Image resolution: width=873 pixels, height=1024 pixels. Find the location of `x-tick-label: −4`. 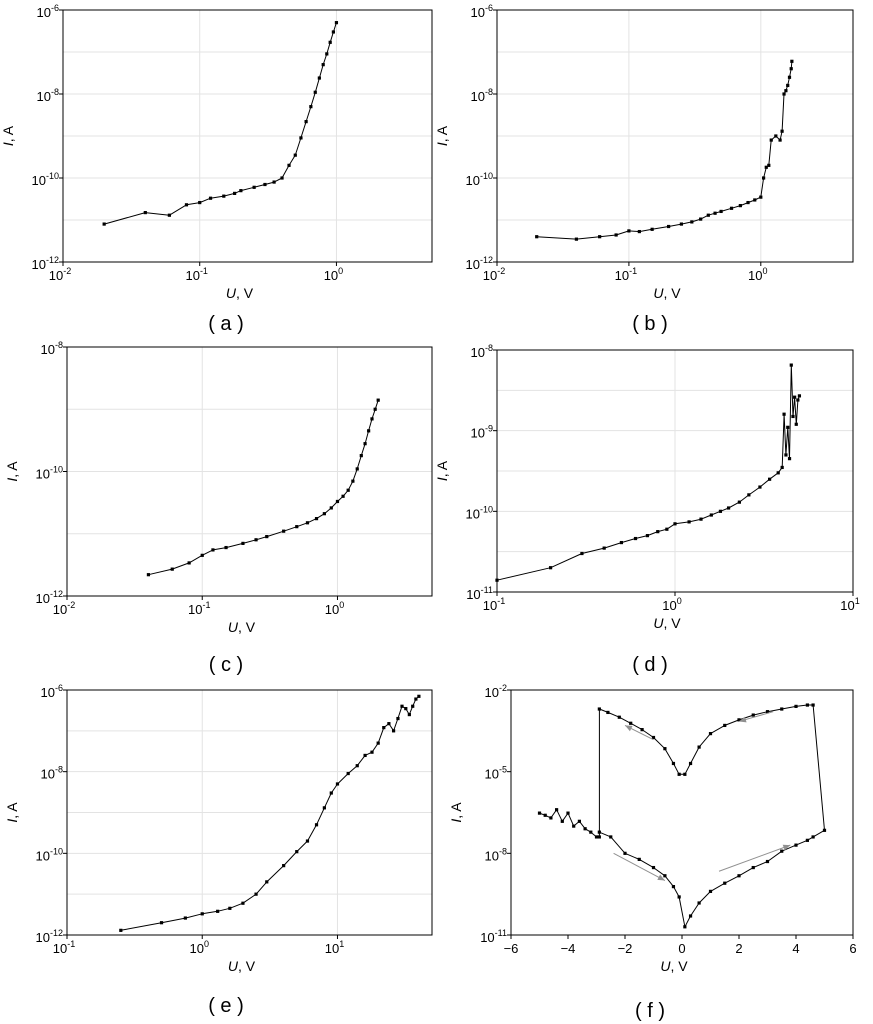

x-tick-label: −4 is located at coordinates (568, 948).